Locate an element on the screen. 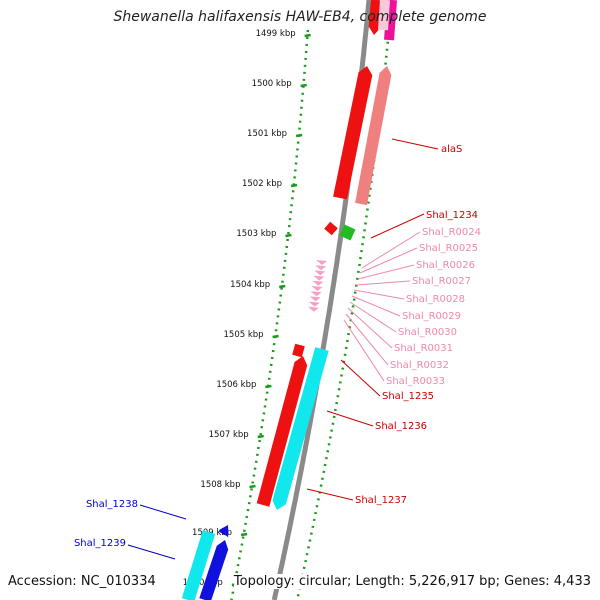  scale-tick-label: 1508 kbp is located at coordinates (220, 485).